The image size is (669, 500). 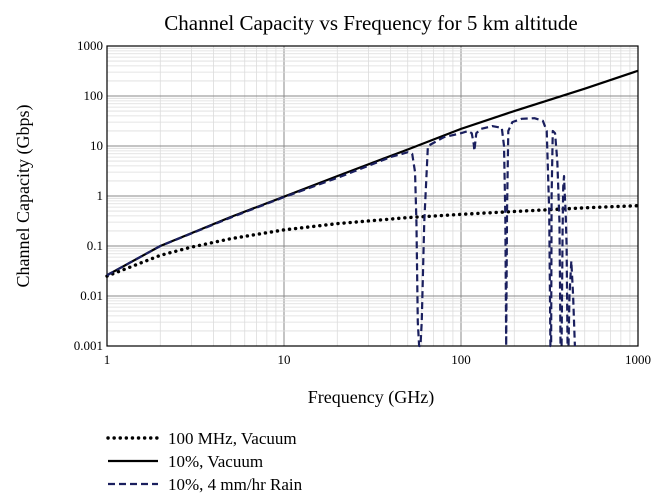 I want to click on y-tick-label: 10, so click(x=96, y=145).